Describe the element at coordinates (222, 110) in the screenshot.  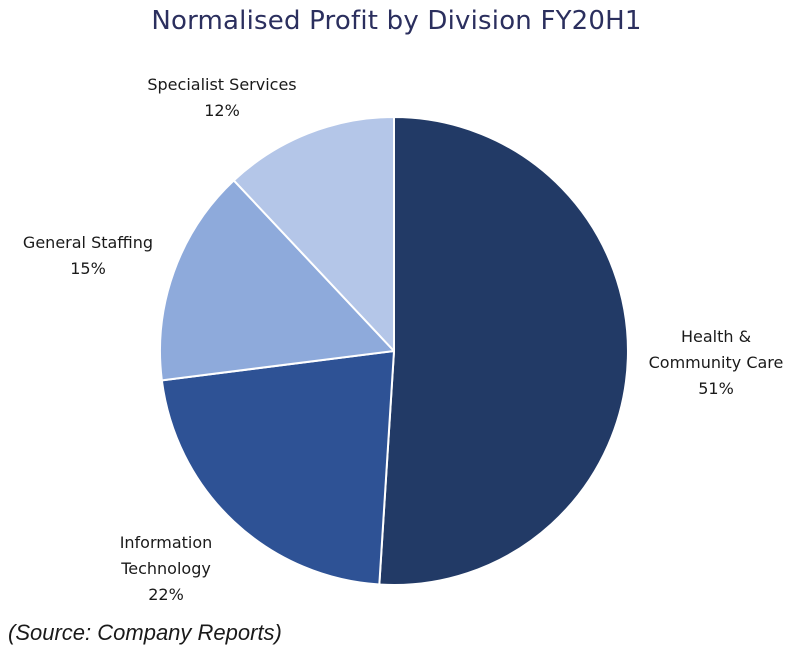
I see `slice-value-label: 12%` at that location.